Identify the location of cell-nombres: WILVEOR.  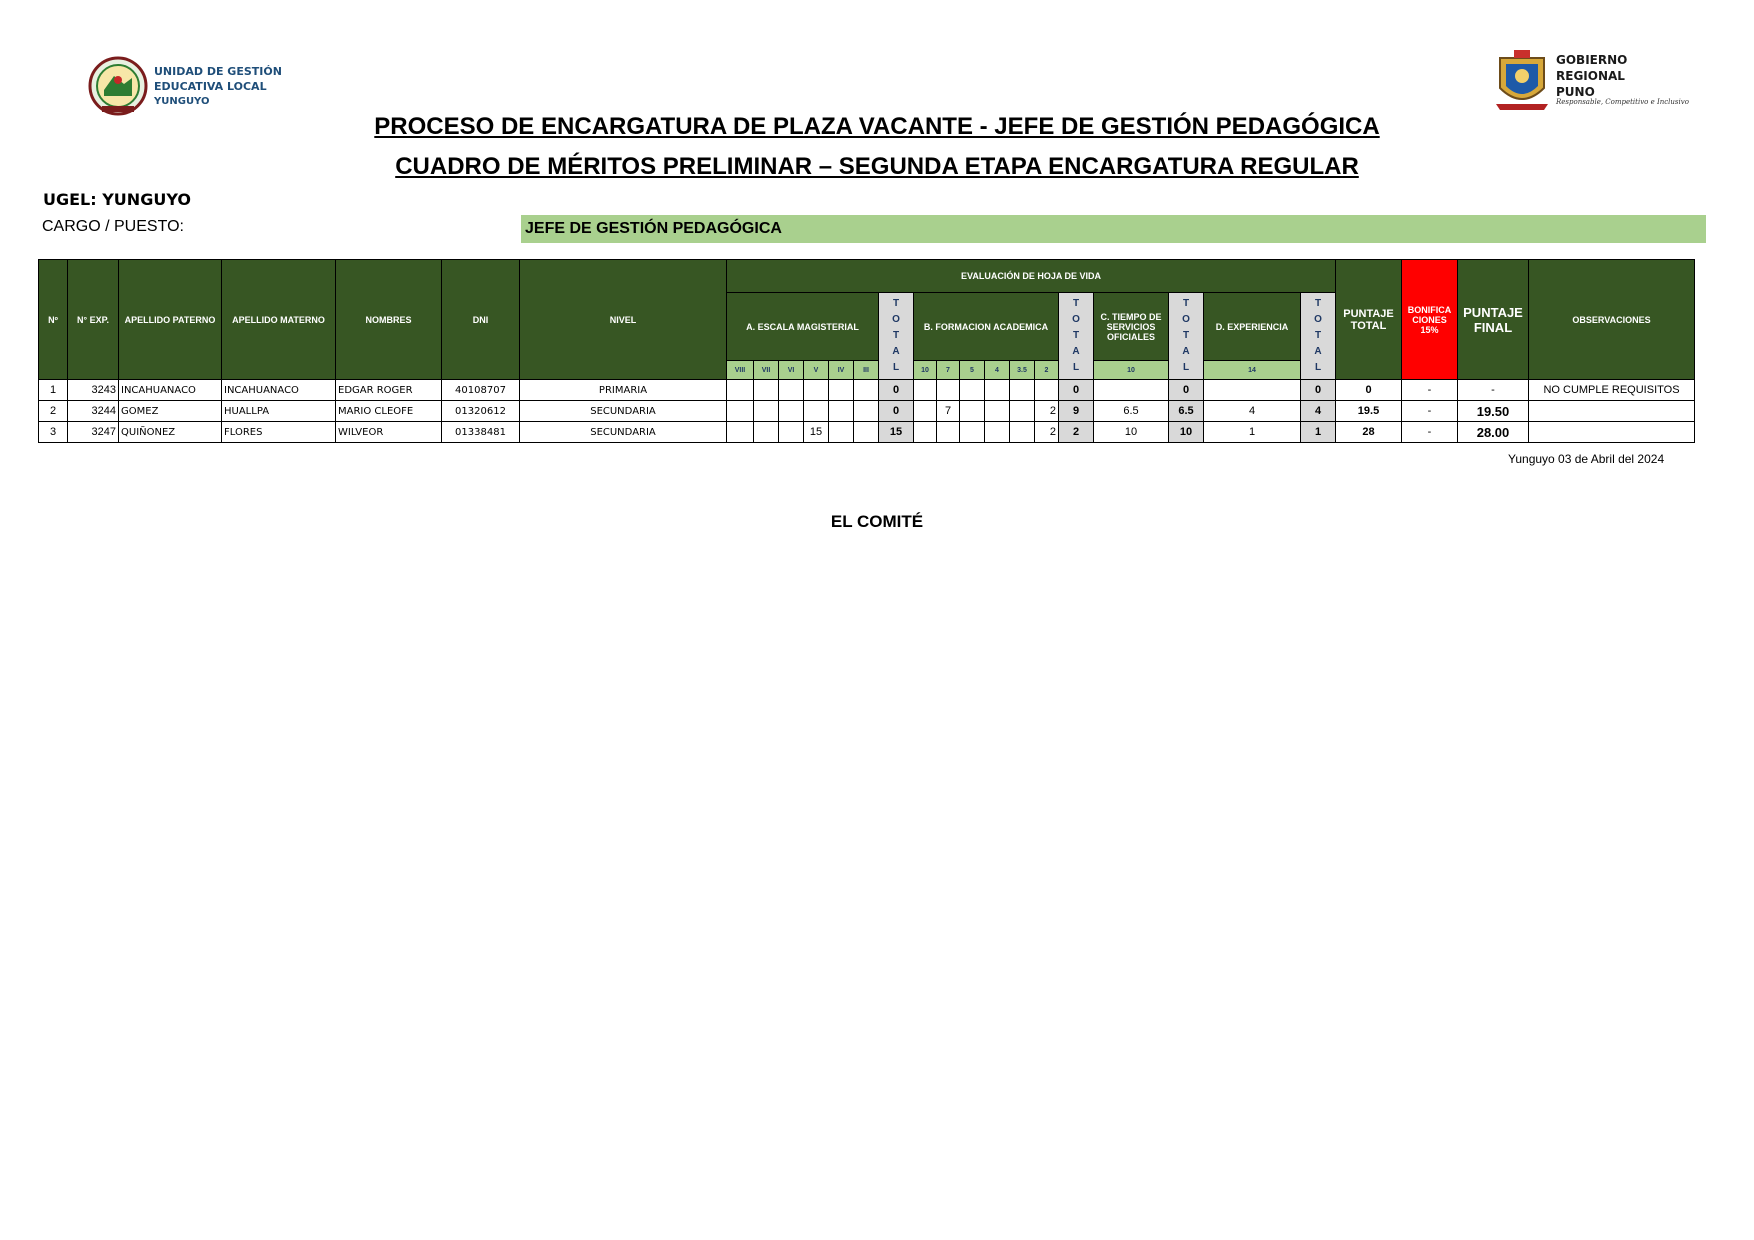
(388, 432).